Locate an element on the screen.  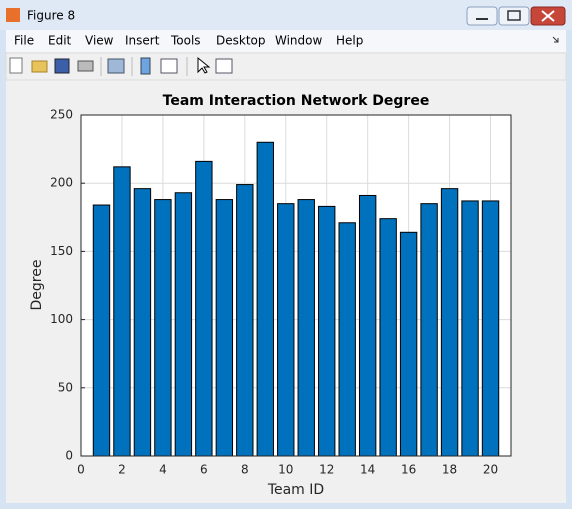
y-tick-label: 0 is located at coordinates (69, 456).